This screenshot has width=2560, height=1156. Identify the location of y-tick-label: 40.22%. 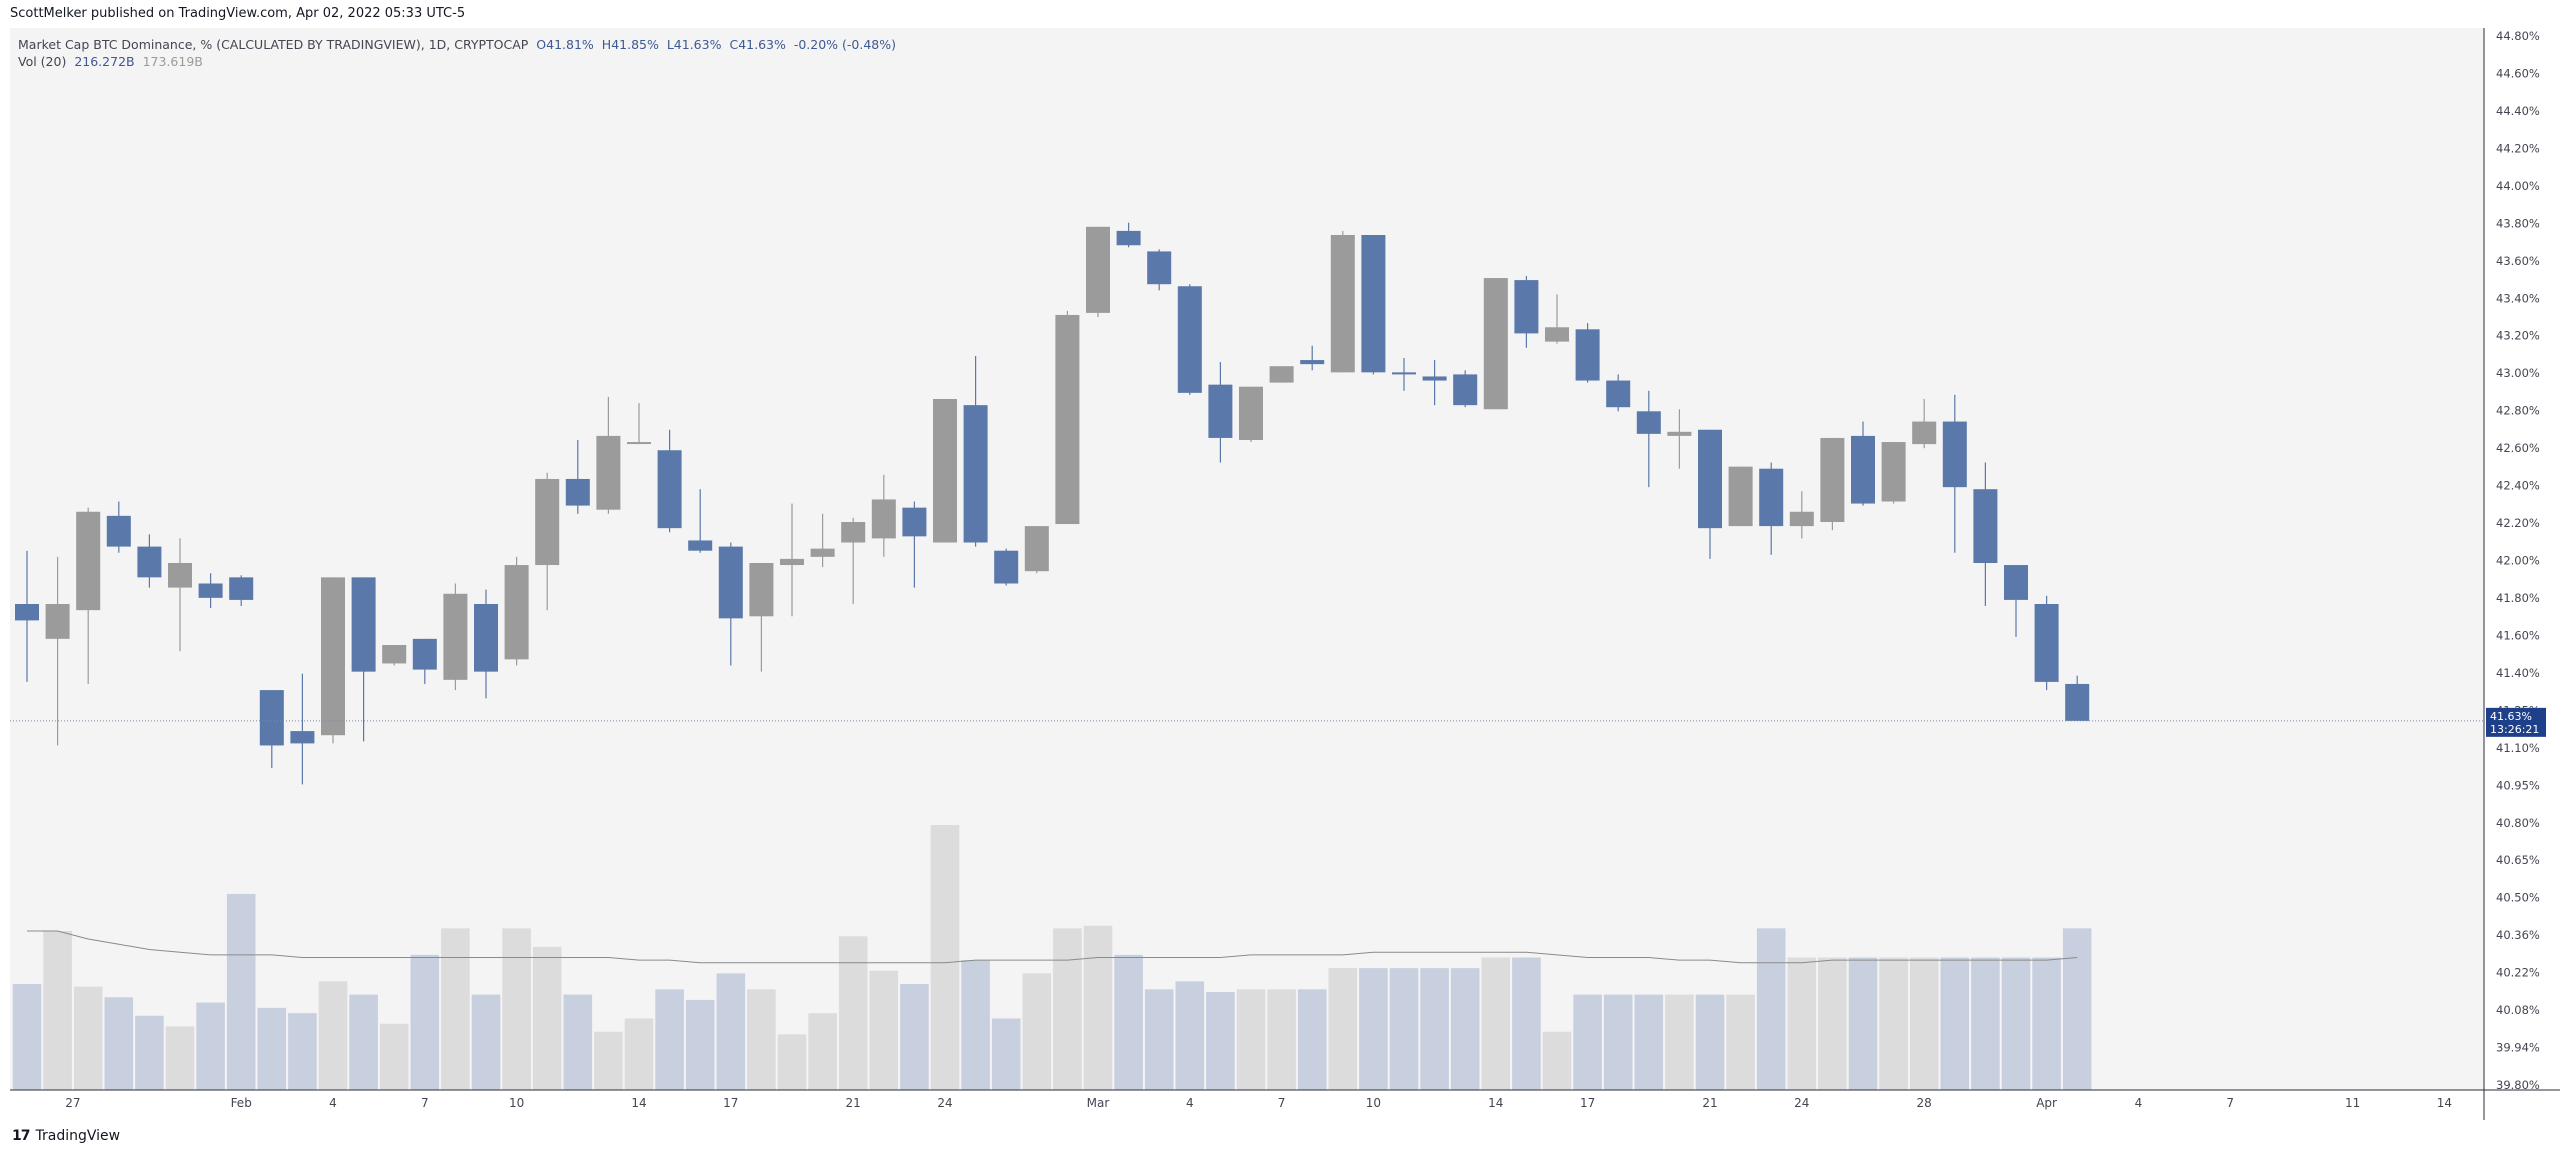
(2518, 973).